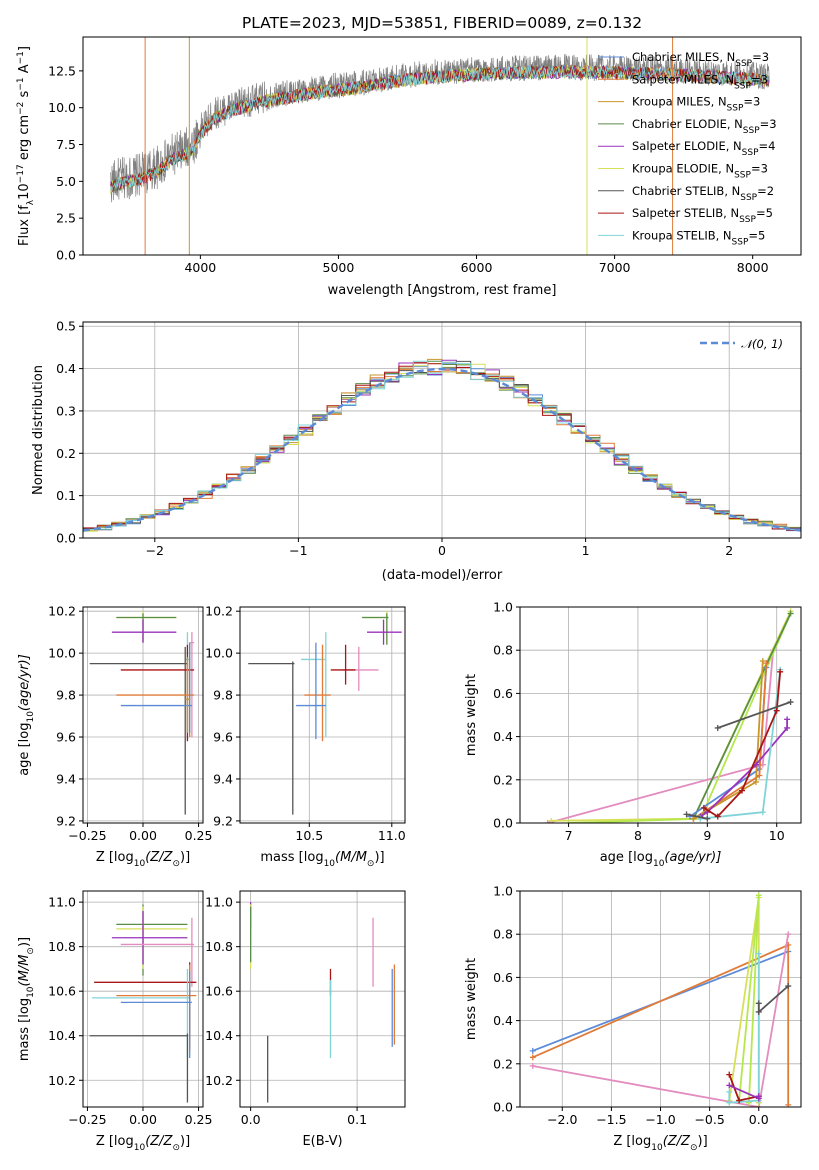  I want to click on label-part: −17, so click(21, 173).